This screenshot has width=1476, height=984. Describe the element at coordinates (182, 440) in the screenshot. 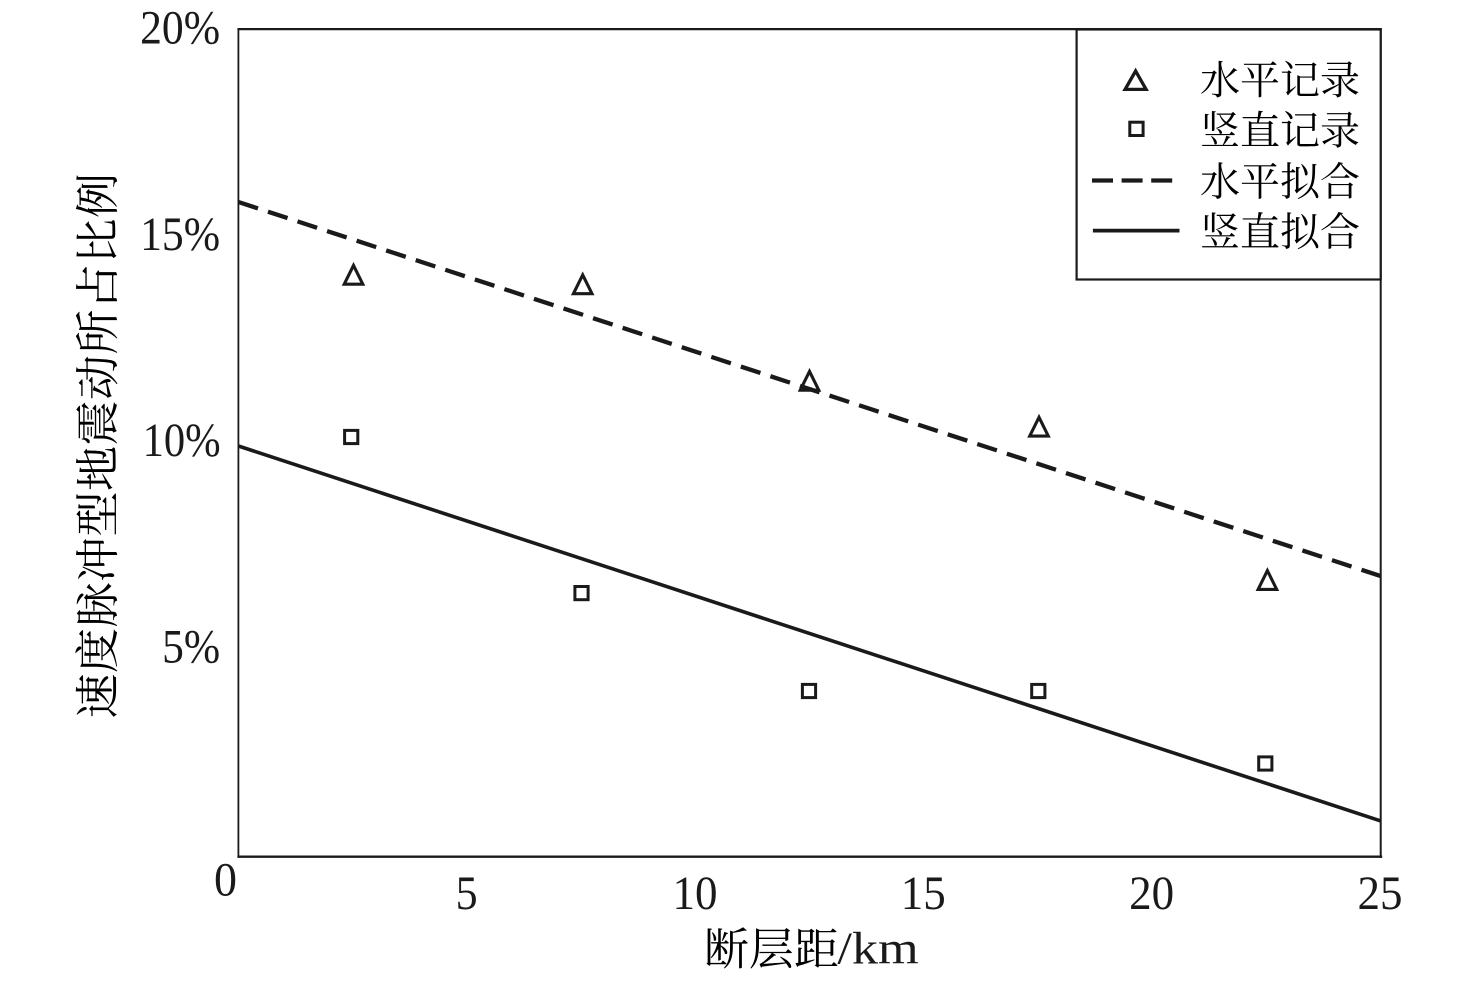

I see `svg-text: 10%` at that location.